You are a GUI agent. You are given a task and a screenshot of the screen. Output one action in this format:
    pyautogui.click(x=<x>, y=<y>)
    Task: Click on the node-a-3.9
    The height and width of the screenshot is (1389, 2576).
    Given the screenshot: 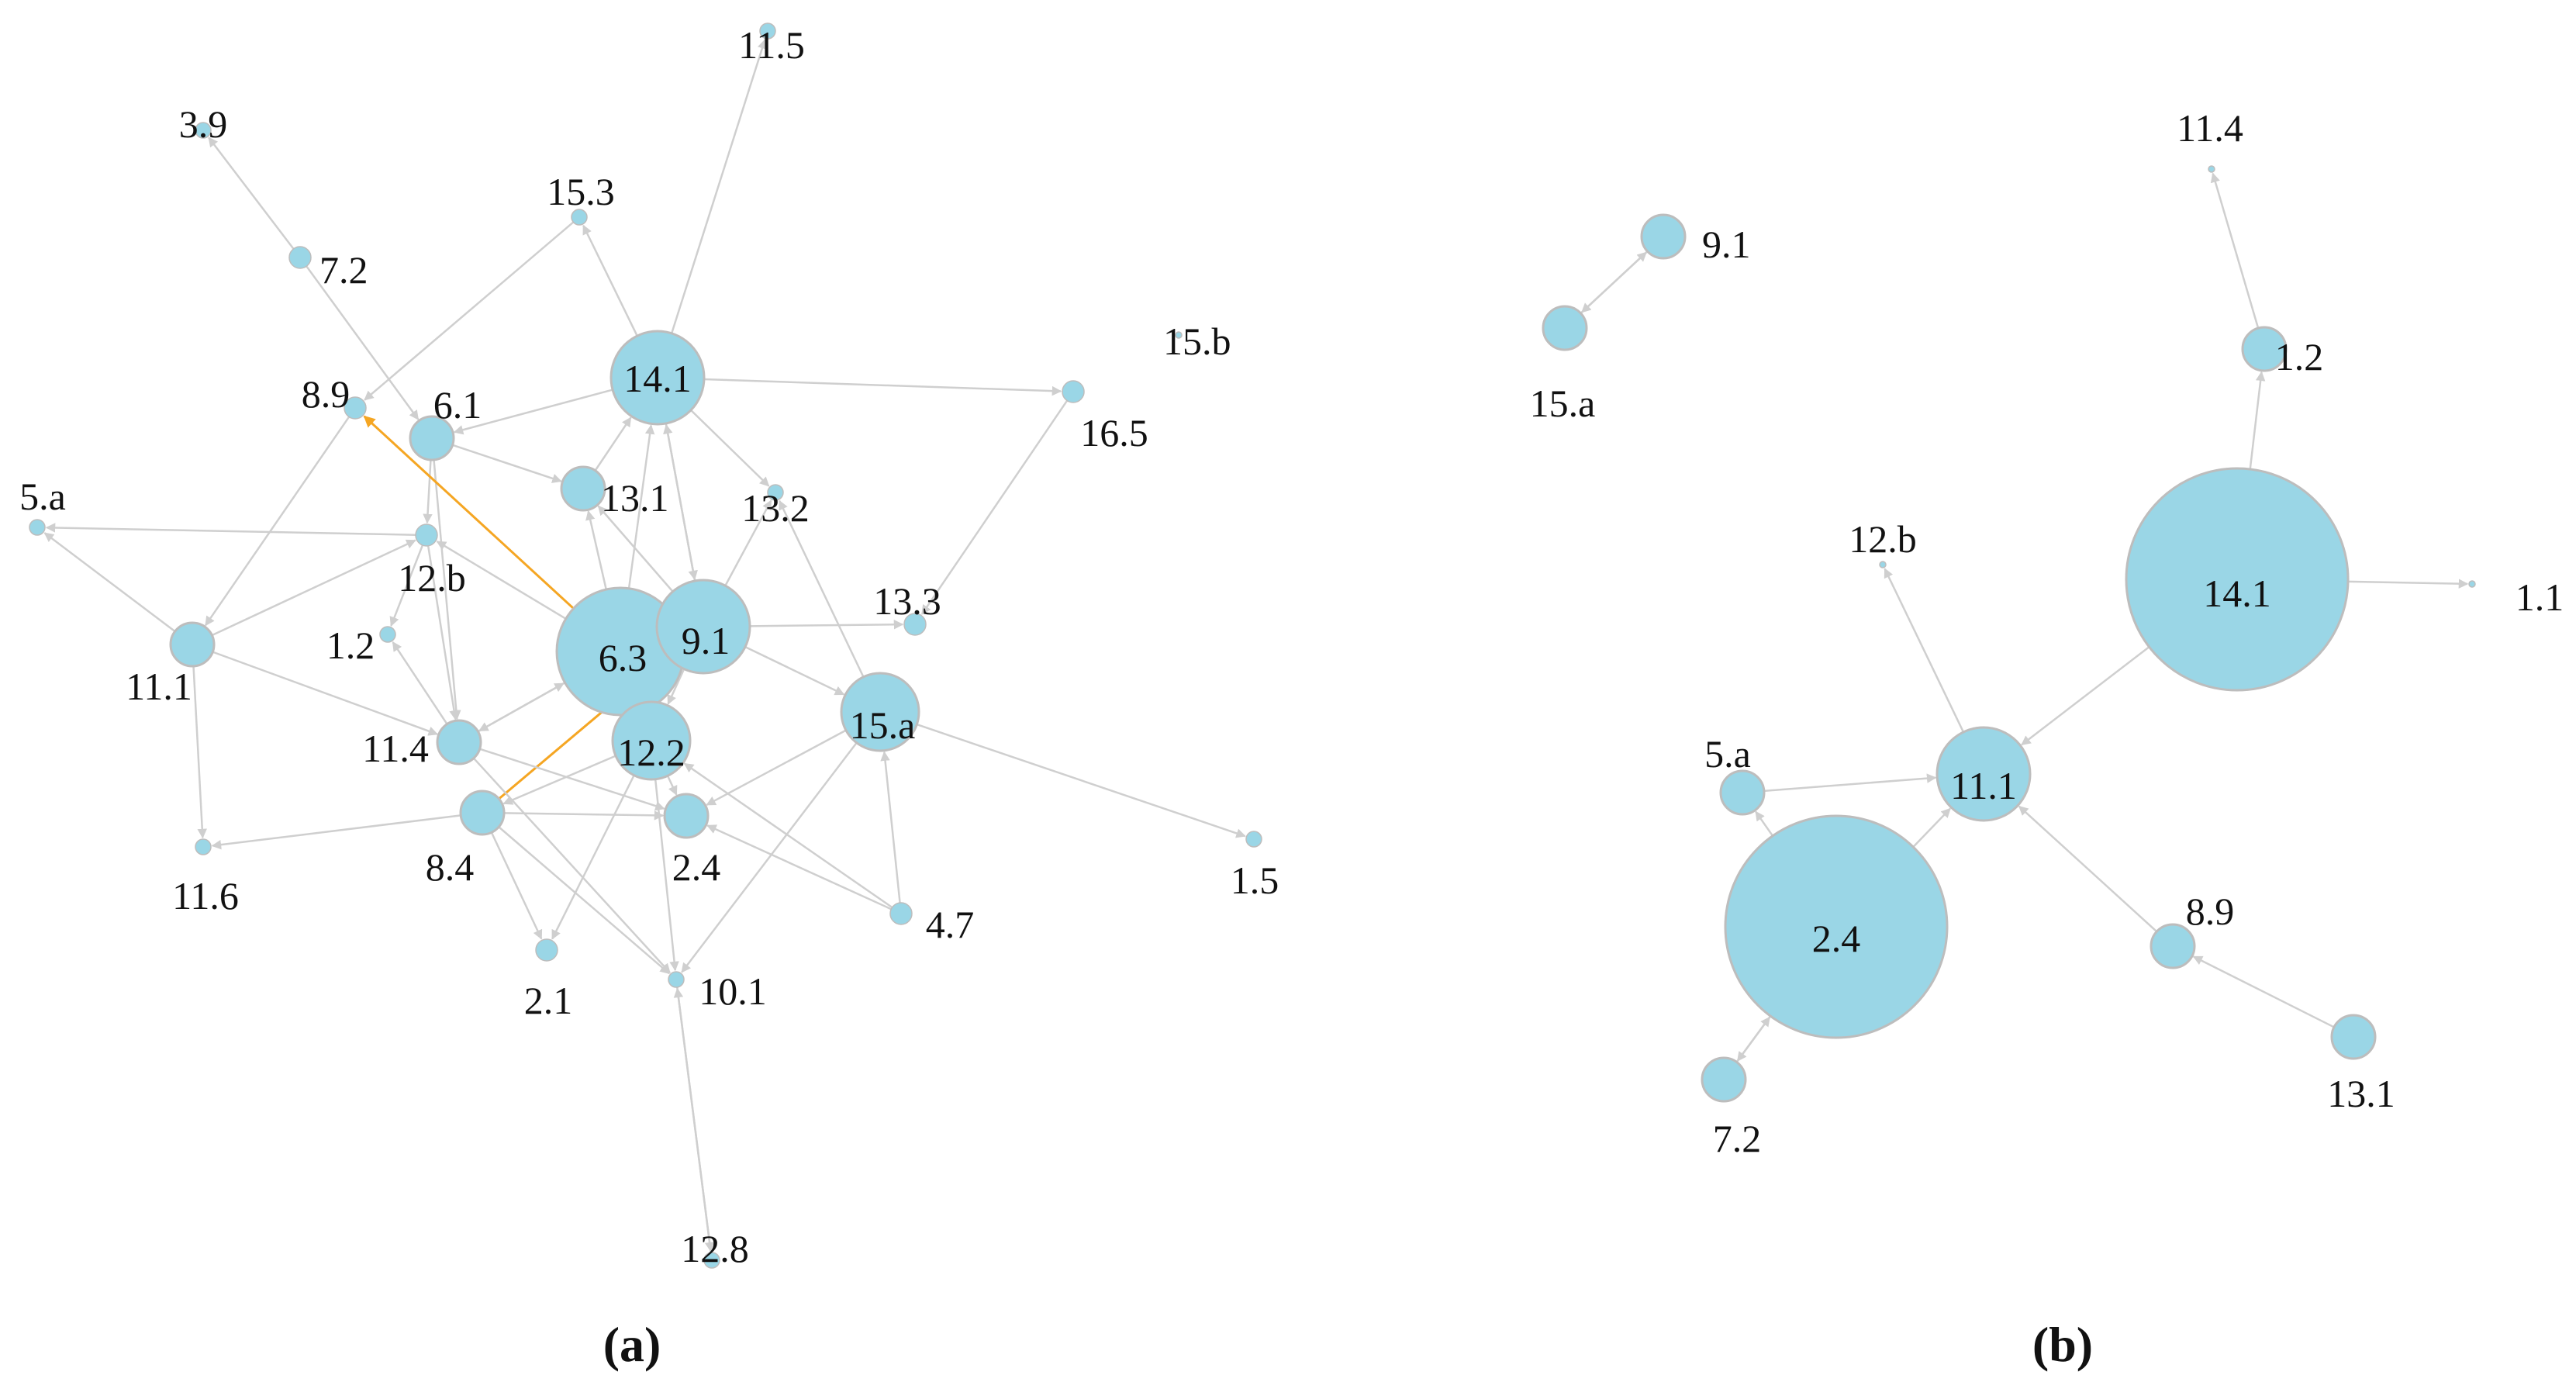 What is the action you would take?
    pyautogui.click(x=204, y=130)
    